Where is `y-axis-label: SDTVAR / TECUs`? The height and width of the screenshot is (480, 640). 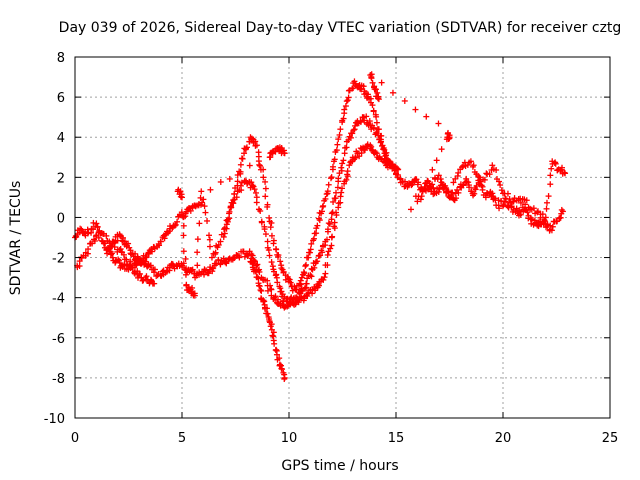
y-axis-label: SDTVAR / TECUs is located at coordinates (16, 238).